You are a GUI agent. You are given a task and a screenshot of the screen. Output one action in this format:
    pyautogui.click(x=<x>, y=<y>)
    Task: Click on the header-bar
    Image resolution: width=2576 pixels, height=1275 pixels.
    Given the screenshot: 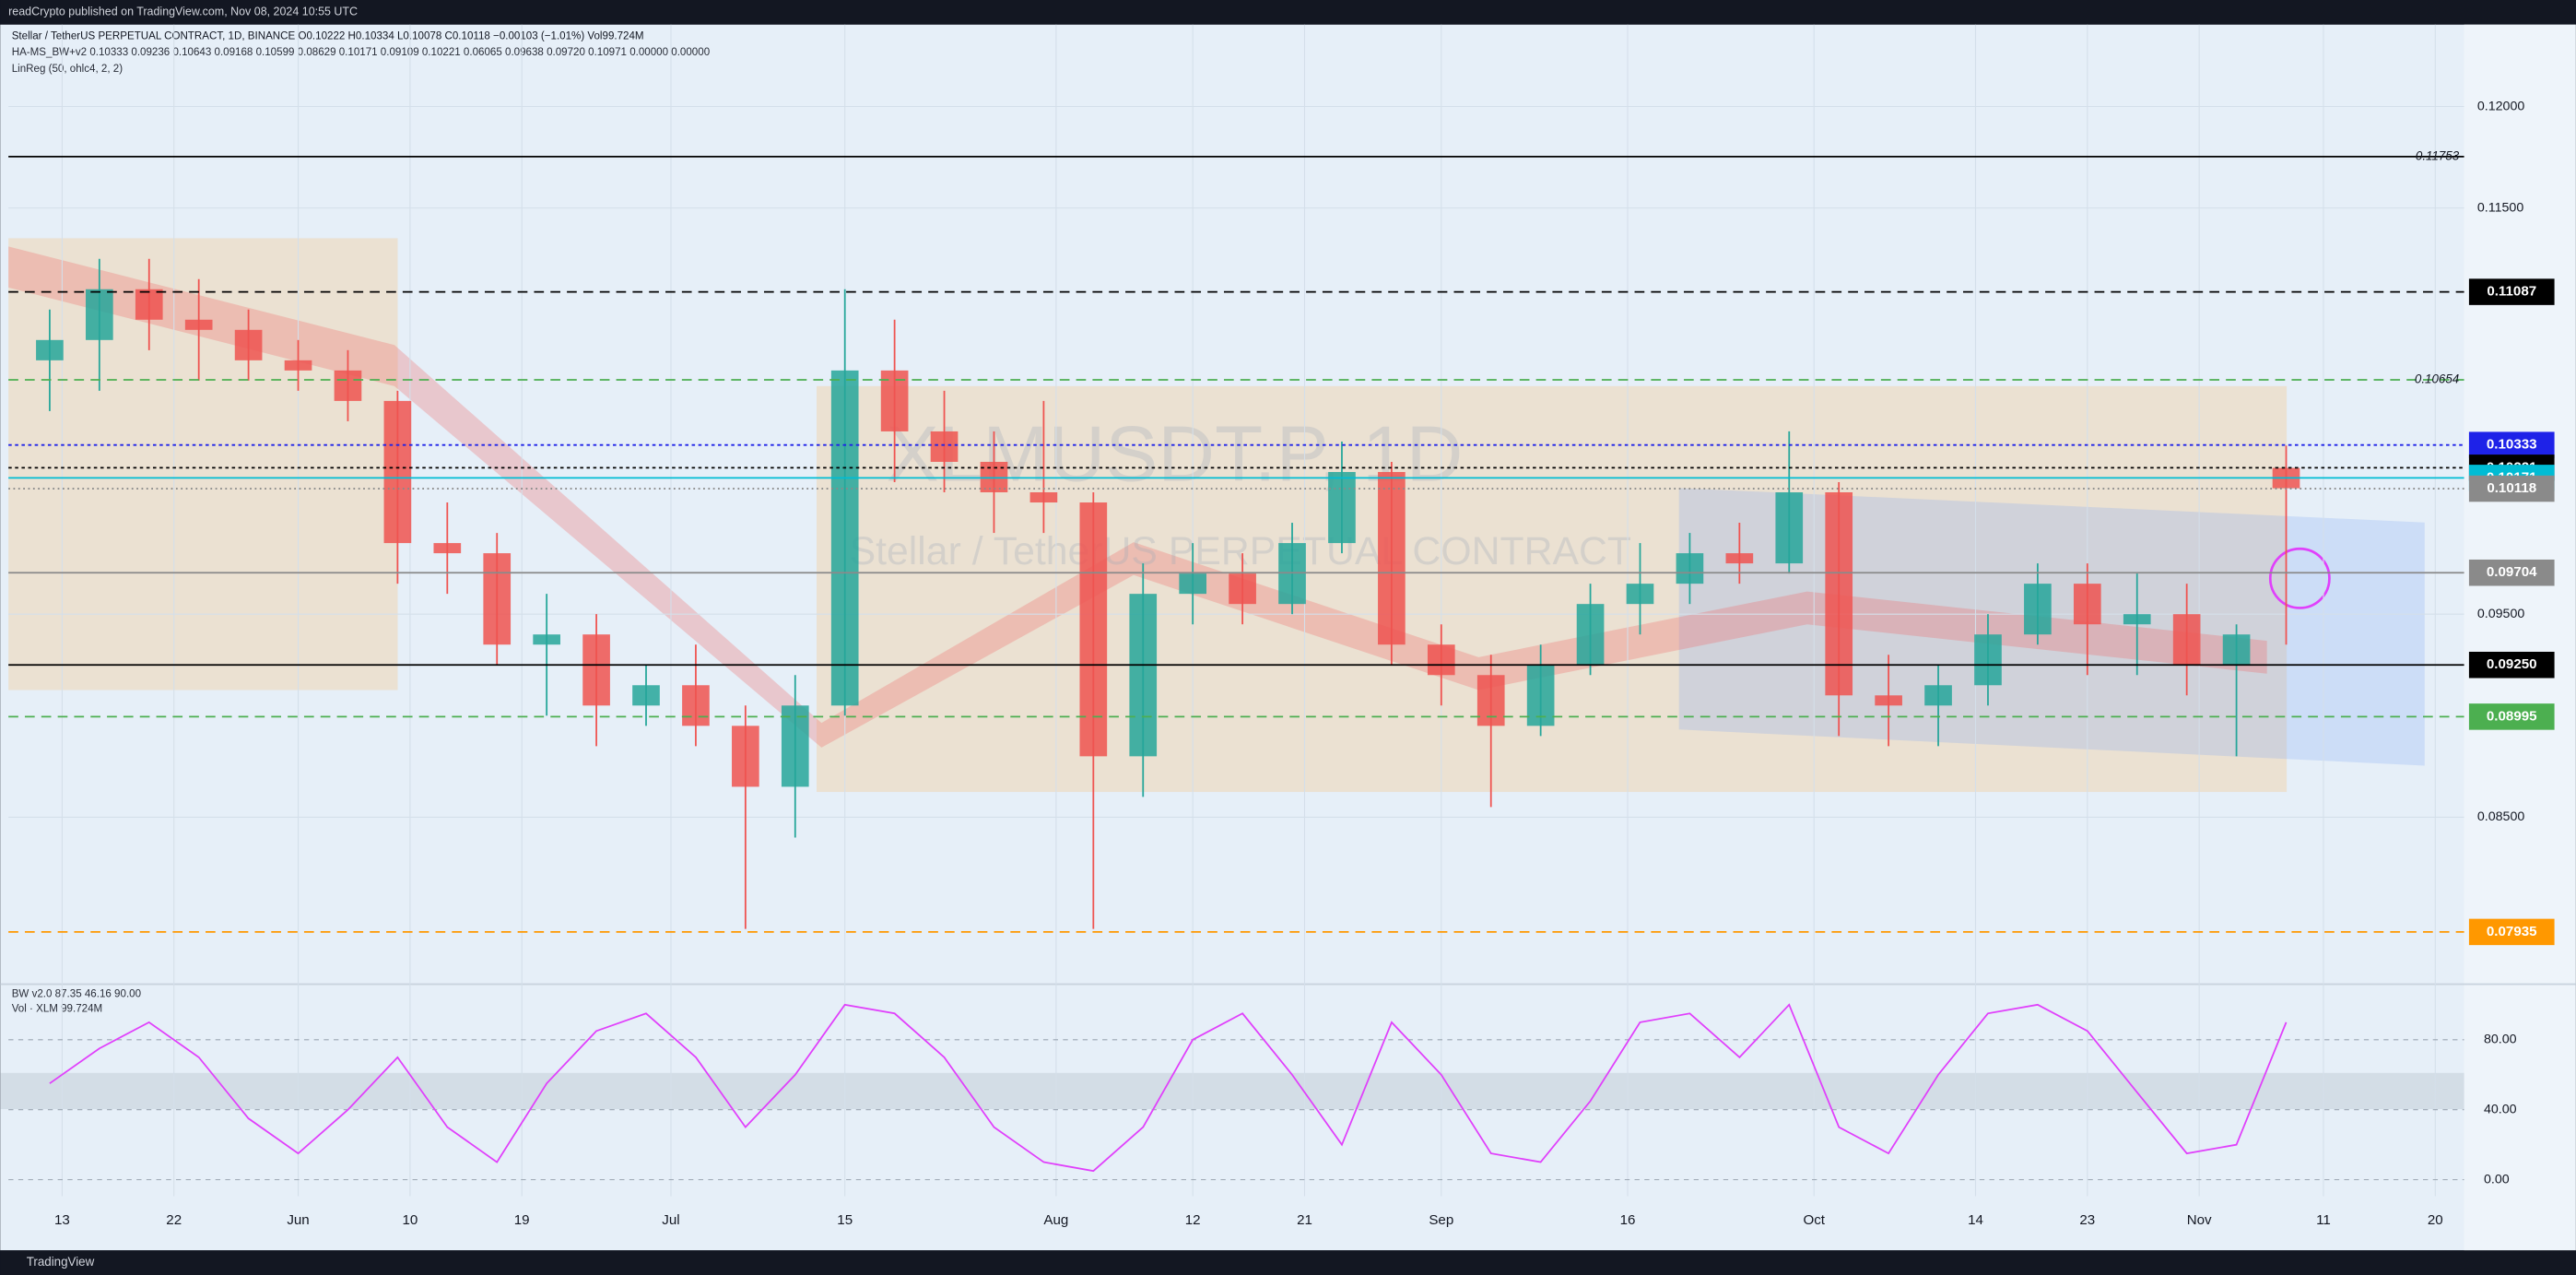 What is the action you would take?
    pyautogui.click(x=1288, y=12)
    